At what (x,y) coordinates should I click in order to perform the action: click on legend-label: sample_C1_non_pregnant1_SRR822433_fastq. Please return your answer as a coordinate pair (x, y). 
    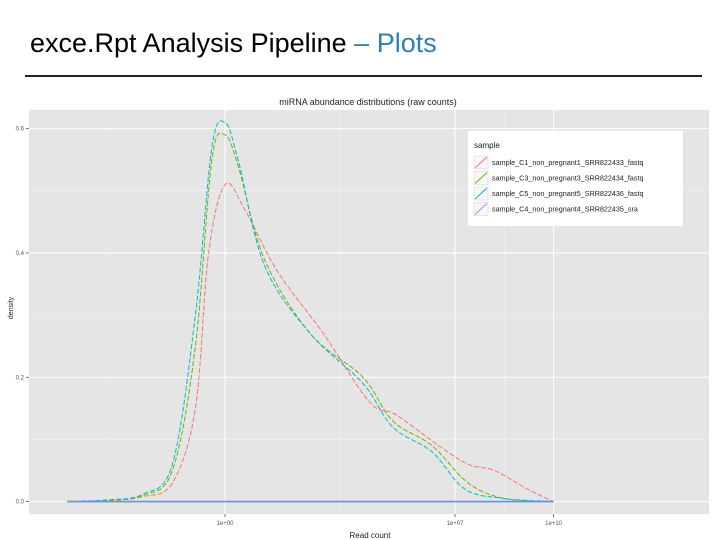
    Looking at the image, I should click on (567, 162).